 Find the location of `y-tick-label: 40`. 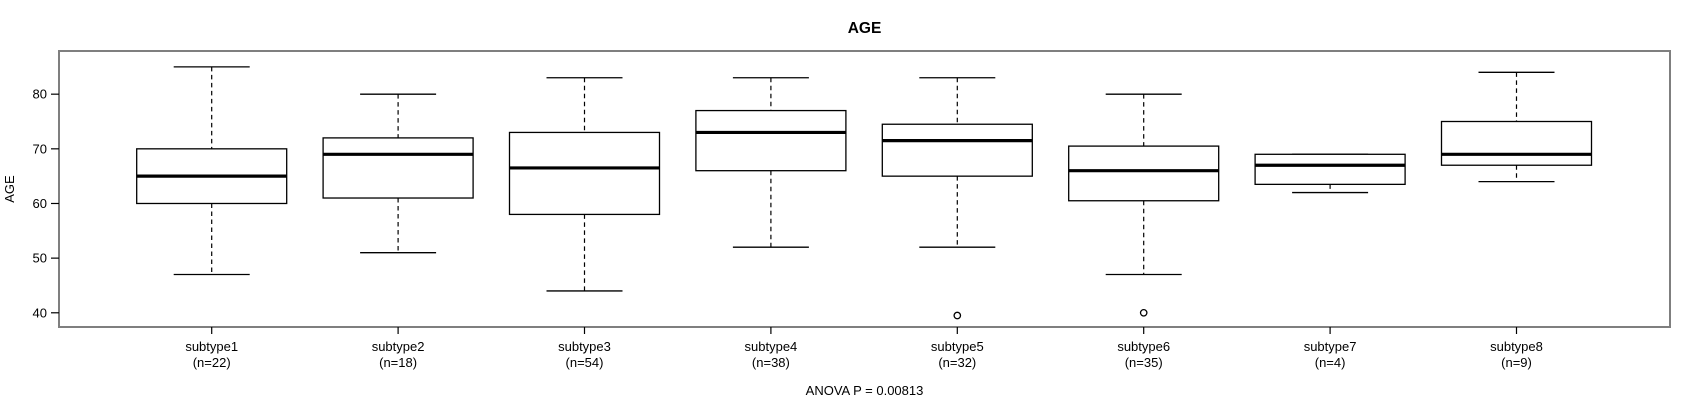

y-tick-label: 40 is located at coordinates (40, 312).